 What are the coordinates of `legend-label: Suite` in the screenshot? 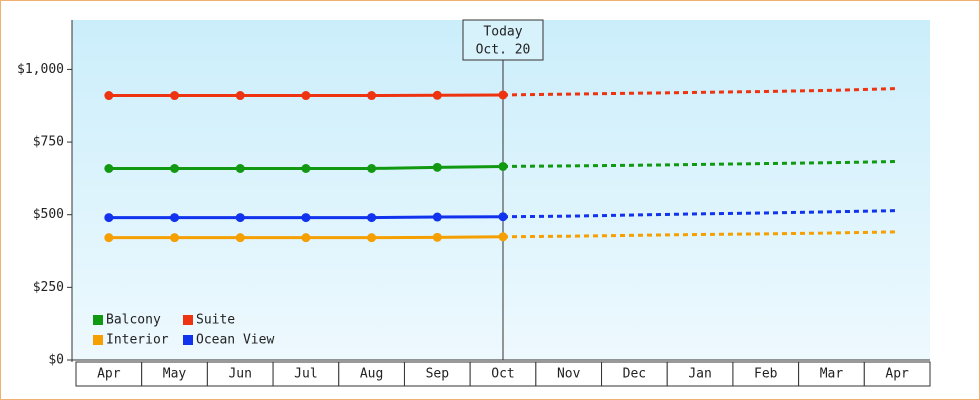 It's located at (215, 320).